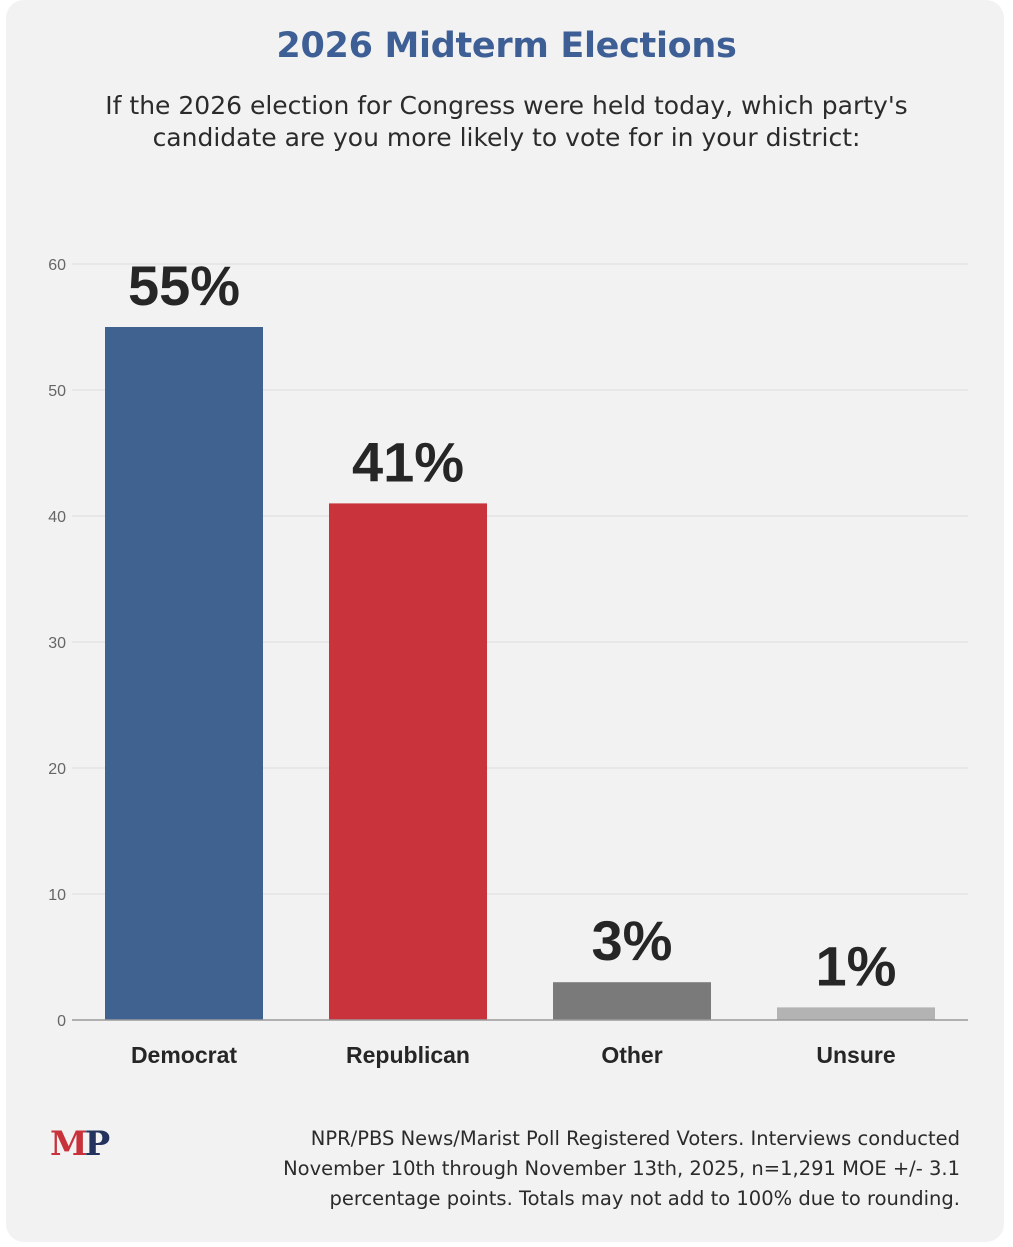  Describe the element at coordinates (856, 1013) in the screenshot. I see `bar-unsure` at that location.